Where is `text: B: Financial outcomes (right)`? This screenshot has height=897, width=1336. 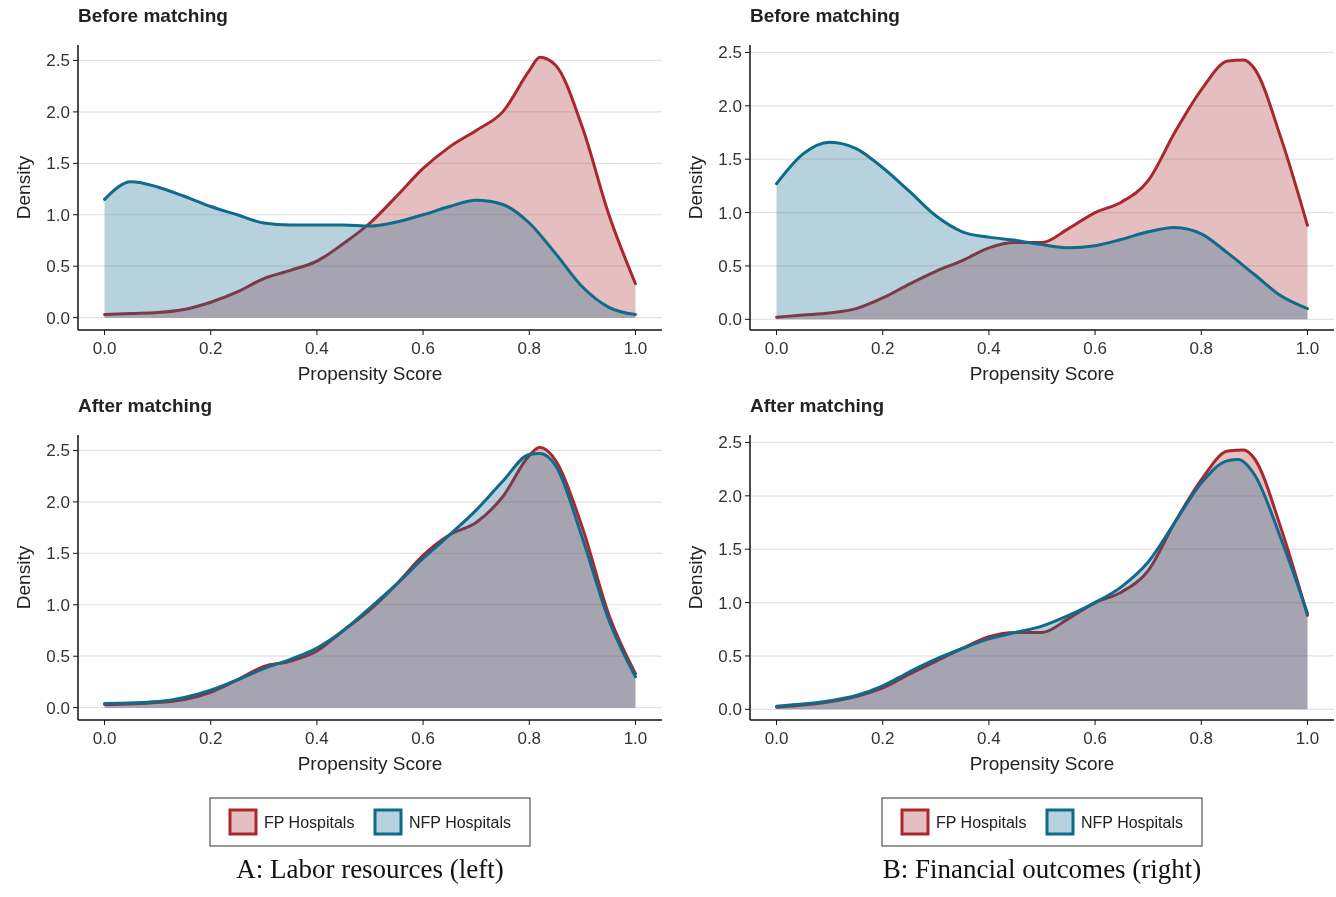 text: B: Financial outcomes (right) is located at coordinates (1042, 869).